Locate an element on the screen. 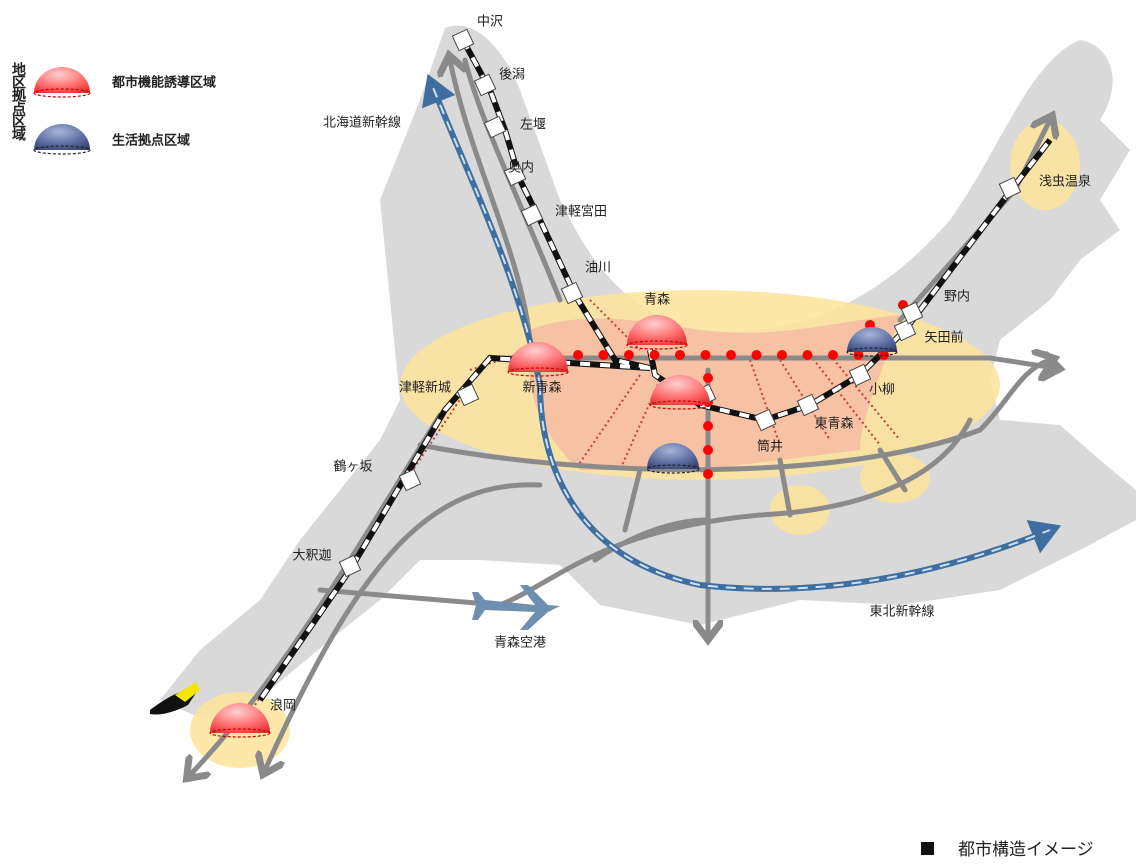 The width and height of the screenshot is (1136, 866). station-label: 中沢 is located at coordinates (490, 22).